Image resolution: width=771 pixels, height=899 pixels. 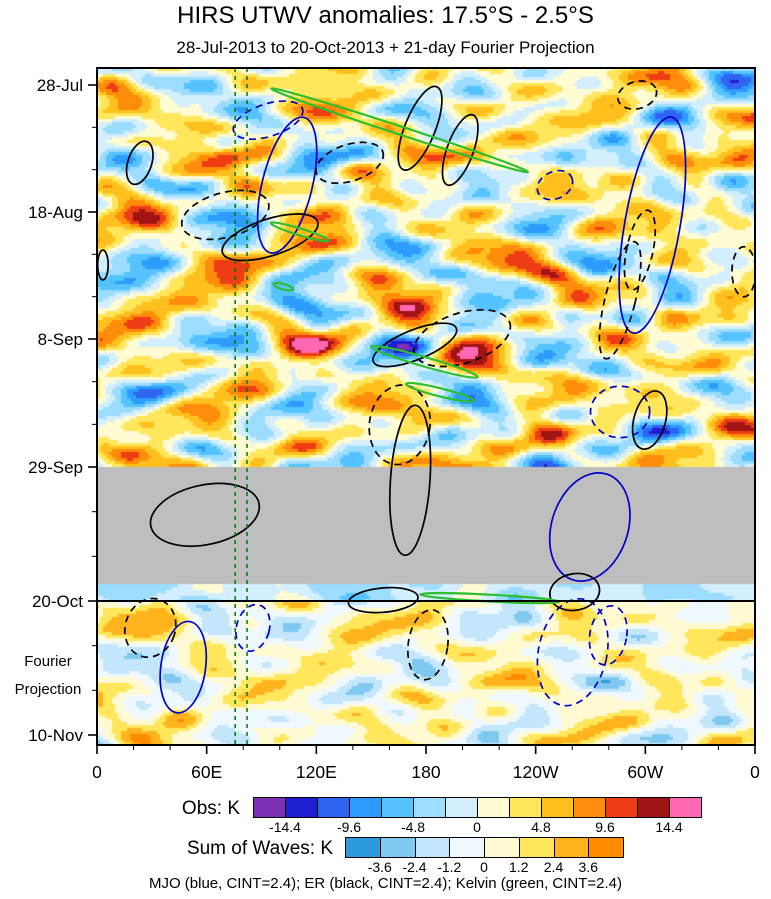 What do you see at coordinates (285, 827) in the screenshot?
I see `colorbar-tick-label: -14.4` at bounding box center [285, 827].